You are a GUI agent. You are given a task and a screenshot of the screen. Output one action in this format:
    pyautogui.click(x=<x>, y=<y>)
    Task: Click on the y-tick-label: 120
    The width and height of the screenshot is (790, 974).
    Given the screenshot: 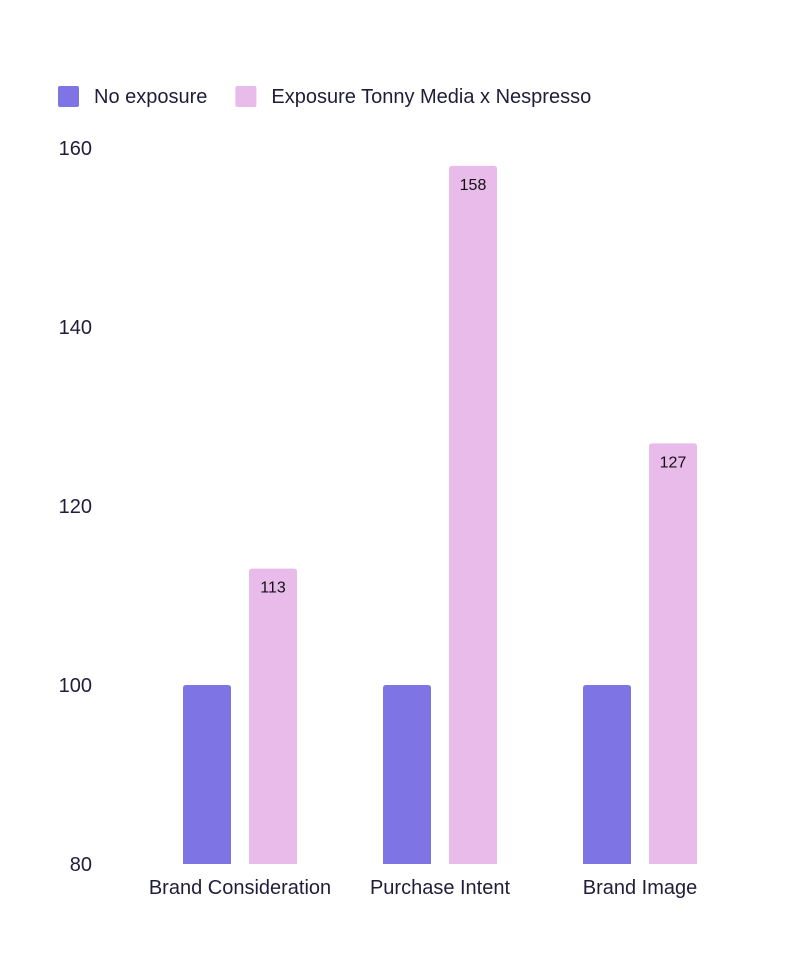 What is the action you would take?
    pyautogui.click(x=75, y=507)
    